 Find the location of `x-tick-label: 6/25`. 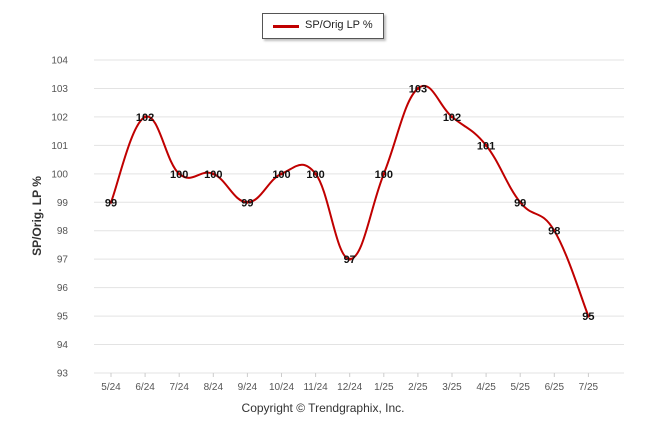

x-tick-label: 6/25 is located at coordinates (555, 387).